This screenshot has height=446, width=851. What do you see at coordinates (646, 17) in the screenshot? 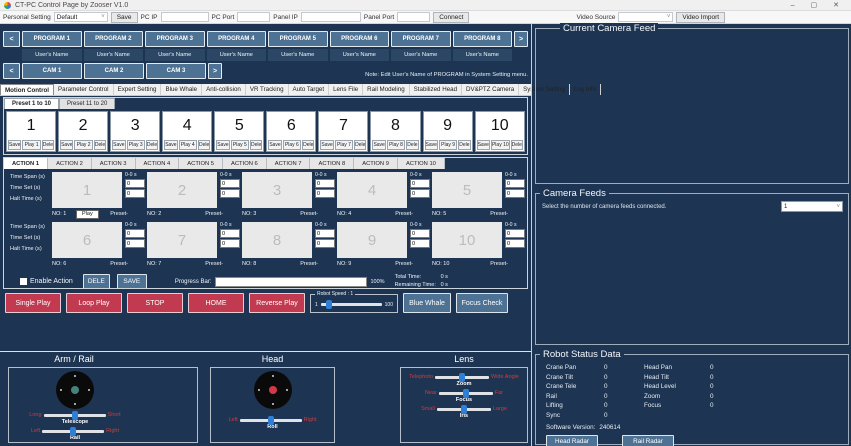
I see `video-source-select: ˅` at bounding box center [646, 17].